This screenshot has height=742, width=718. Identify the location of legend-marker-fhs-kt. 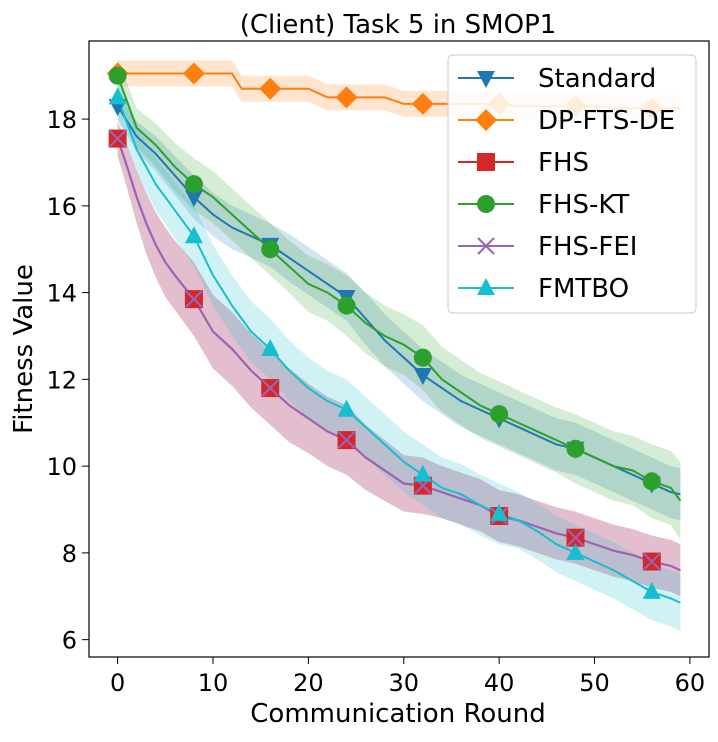
(486, 204).